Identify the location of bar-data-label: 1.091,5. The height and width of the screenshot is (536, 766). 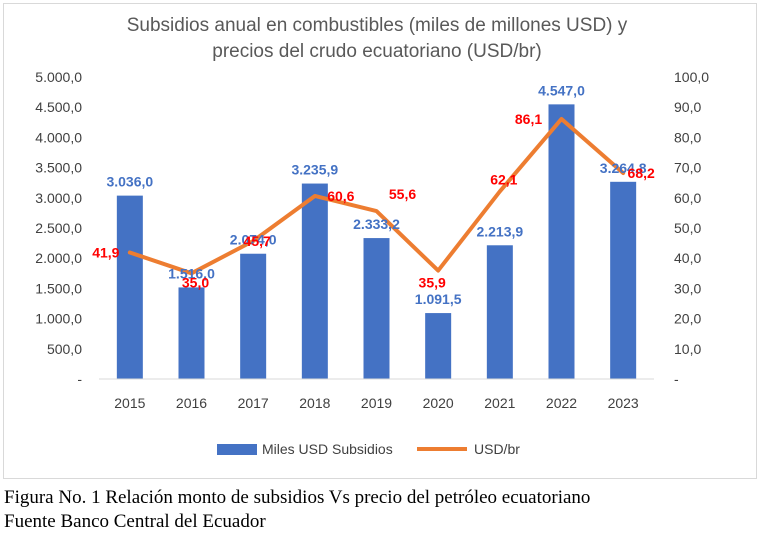
(438, 299).